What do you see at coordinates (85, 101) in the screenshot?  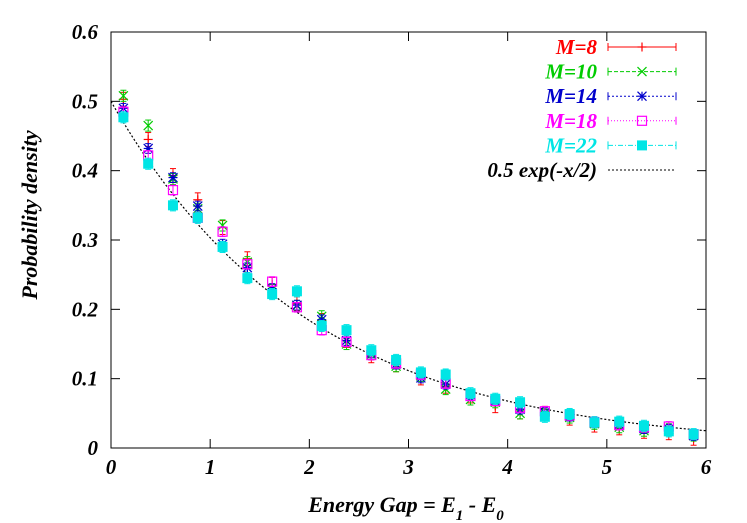 I see `y-tick-label: 0.5` at bounding box center [85, 101].